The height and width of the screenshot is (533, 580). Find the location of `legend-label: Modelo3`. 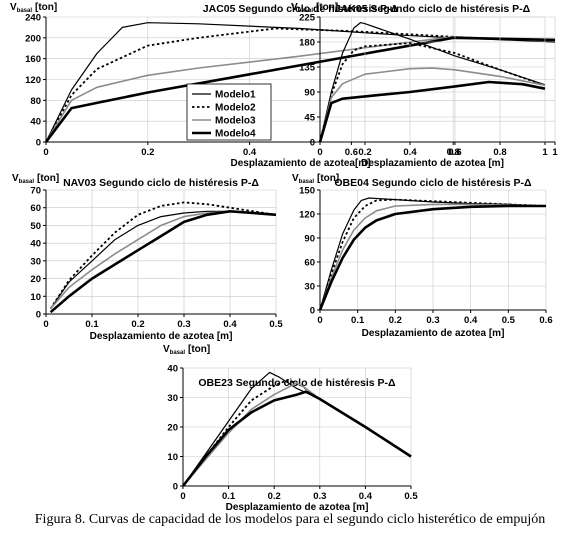

legend-label: Modelo3 is located at coordinates (235, 121).